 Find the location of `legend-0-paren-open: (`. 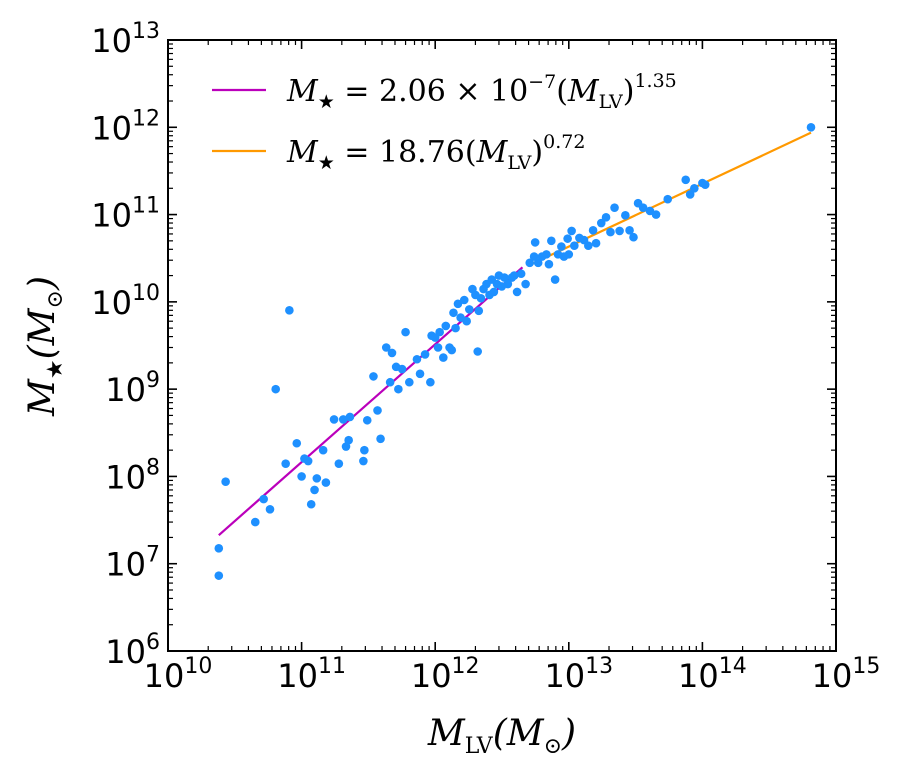

legend-0-paren-open: ( is located at coordinates (562, 91).